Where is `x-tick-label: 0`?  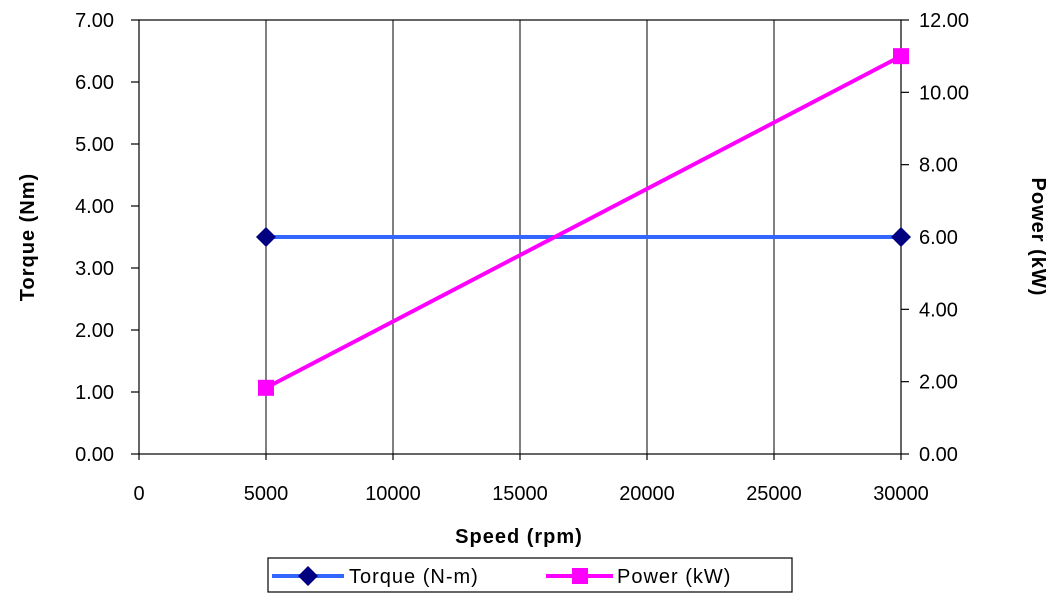 x-tick-label: 0 is located at coordinates (138, 494).